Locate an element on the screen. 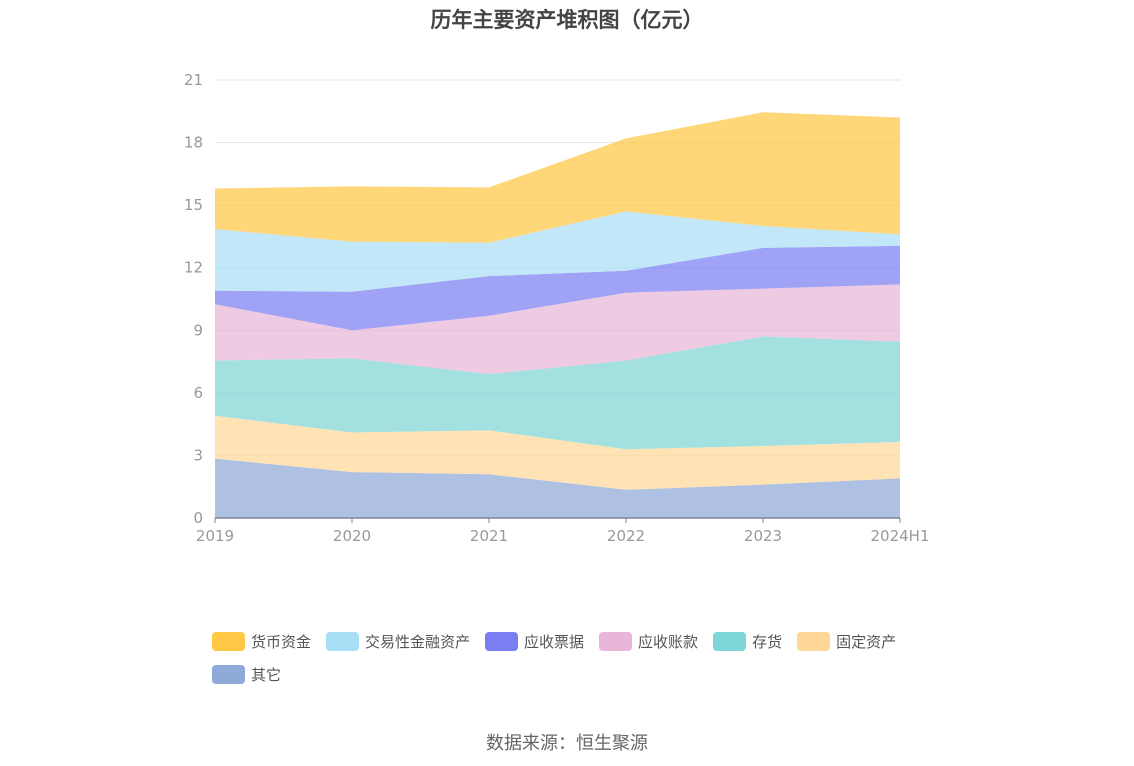 This screenshot has width=1134, height=766. legend-item: 存货 is located at coordinates (747, 641).